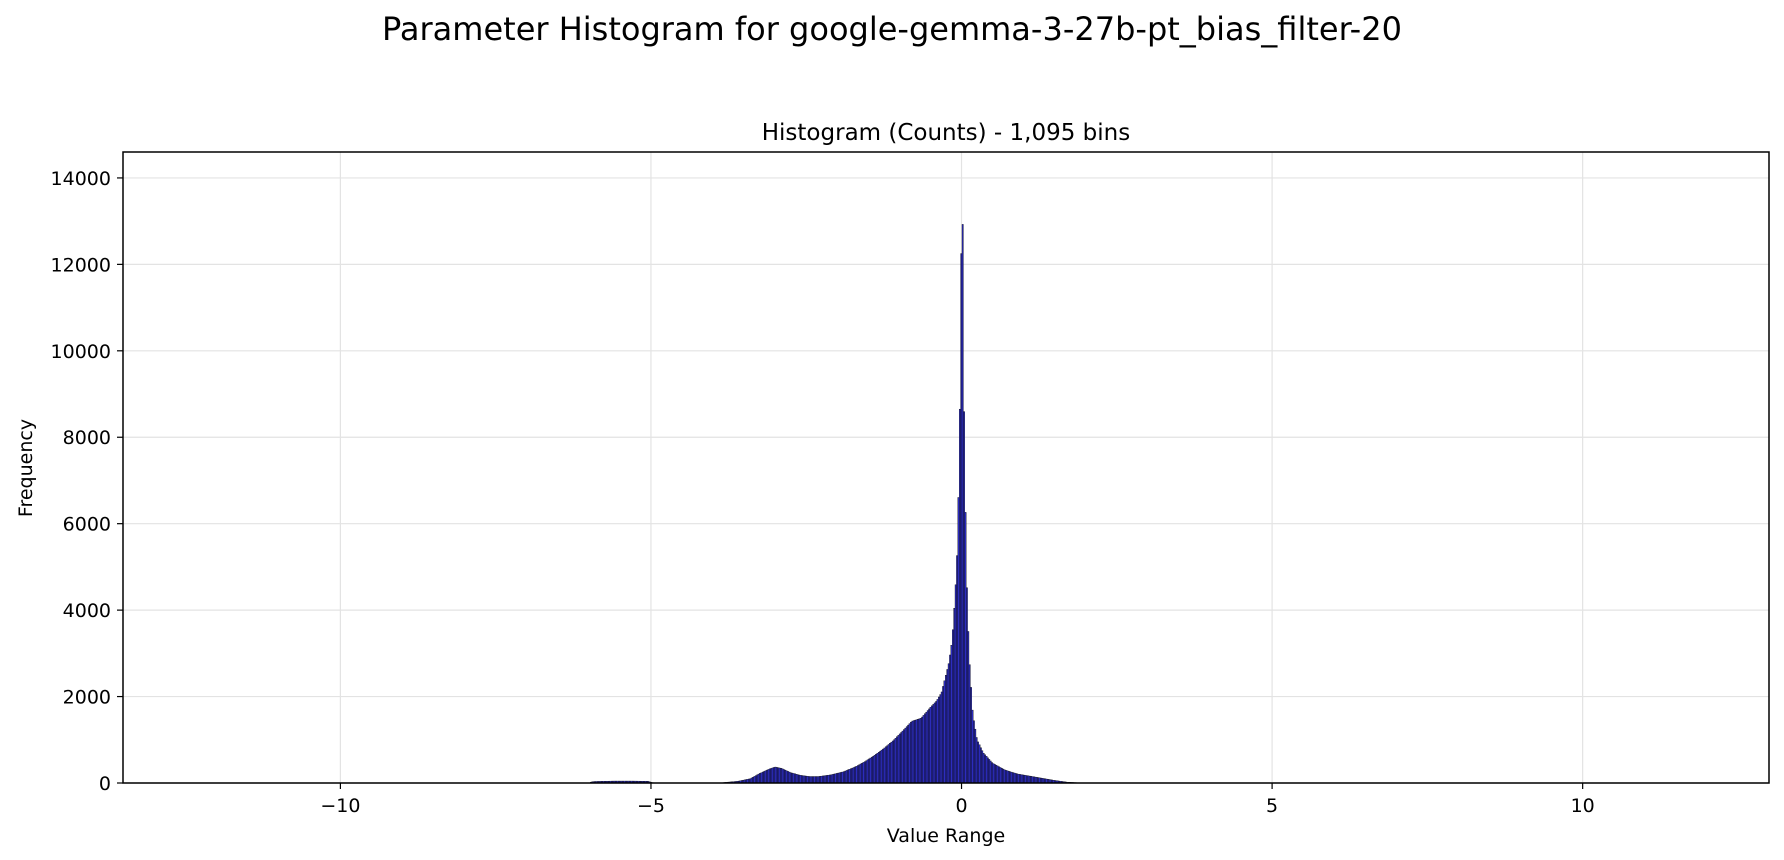 The height and width of the screenshot is (860, 1784). I want to click on y-axis-label: Frequency, so click(26, 468).